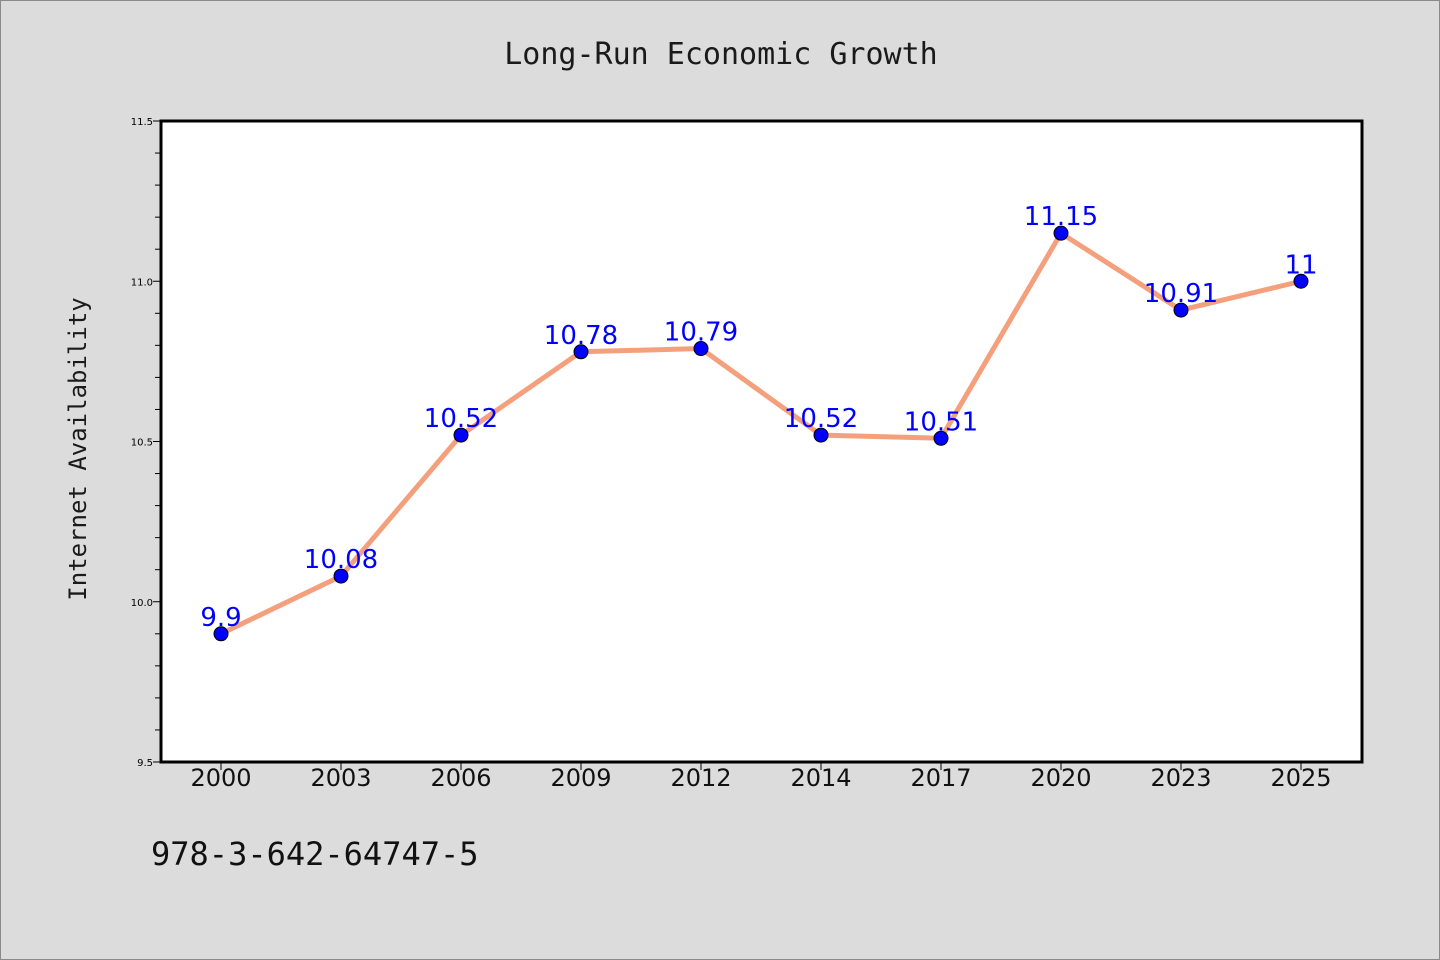  Describe the element at coordinates (1061, 217) in the screenshot. I see `data-label: 11.15` at that location.